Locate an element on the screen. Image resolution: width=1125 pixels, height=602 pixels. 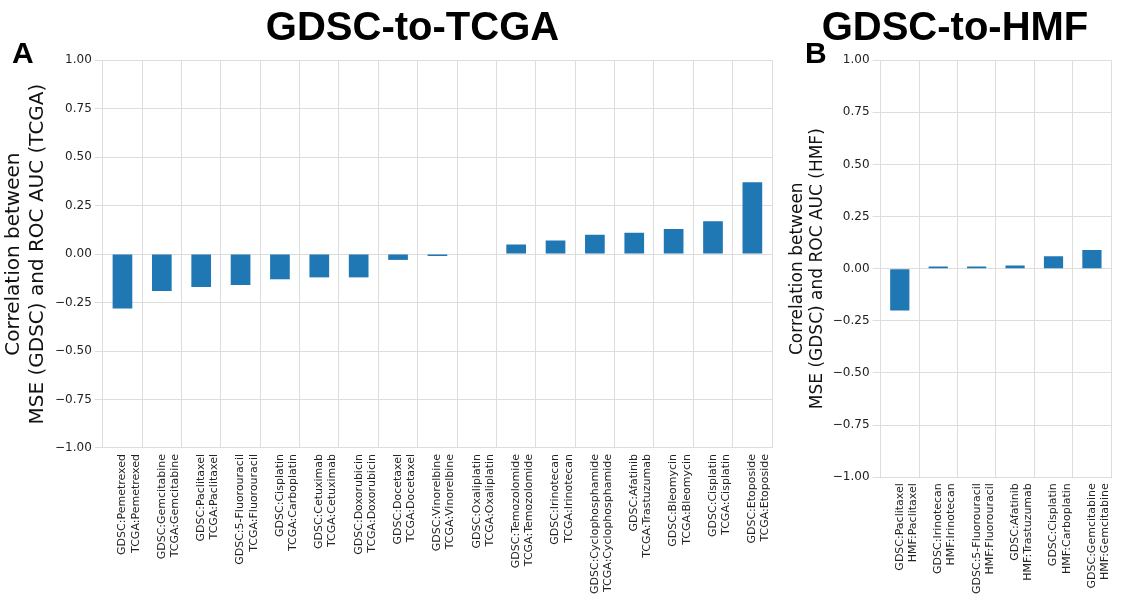
x-tick-label: GDSC:Cisplatin TCGA:Carboplatin is located at coordinates (285, 503).